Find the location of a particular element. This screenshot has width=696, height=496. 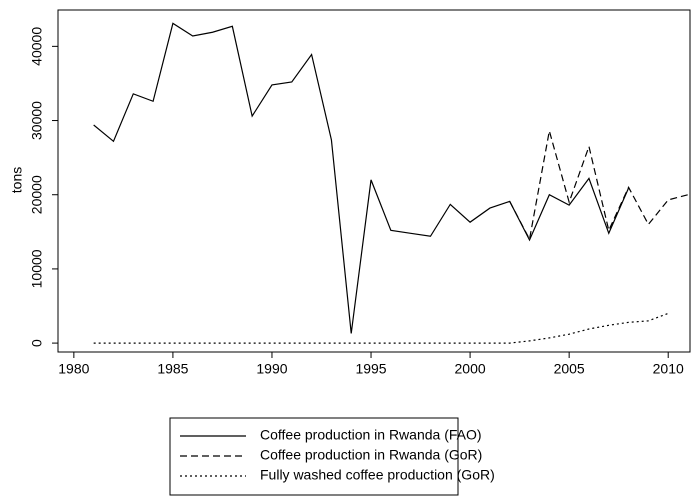

y-tick-label: 20000 is located at coordinates (37, 194).